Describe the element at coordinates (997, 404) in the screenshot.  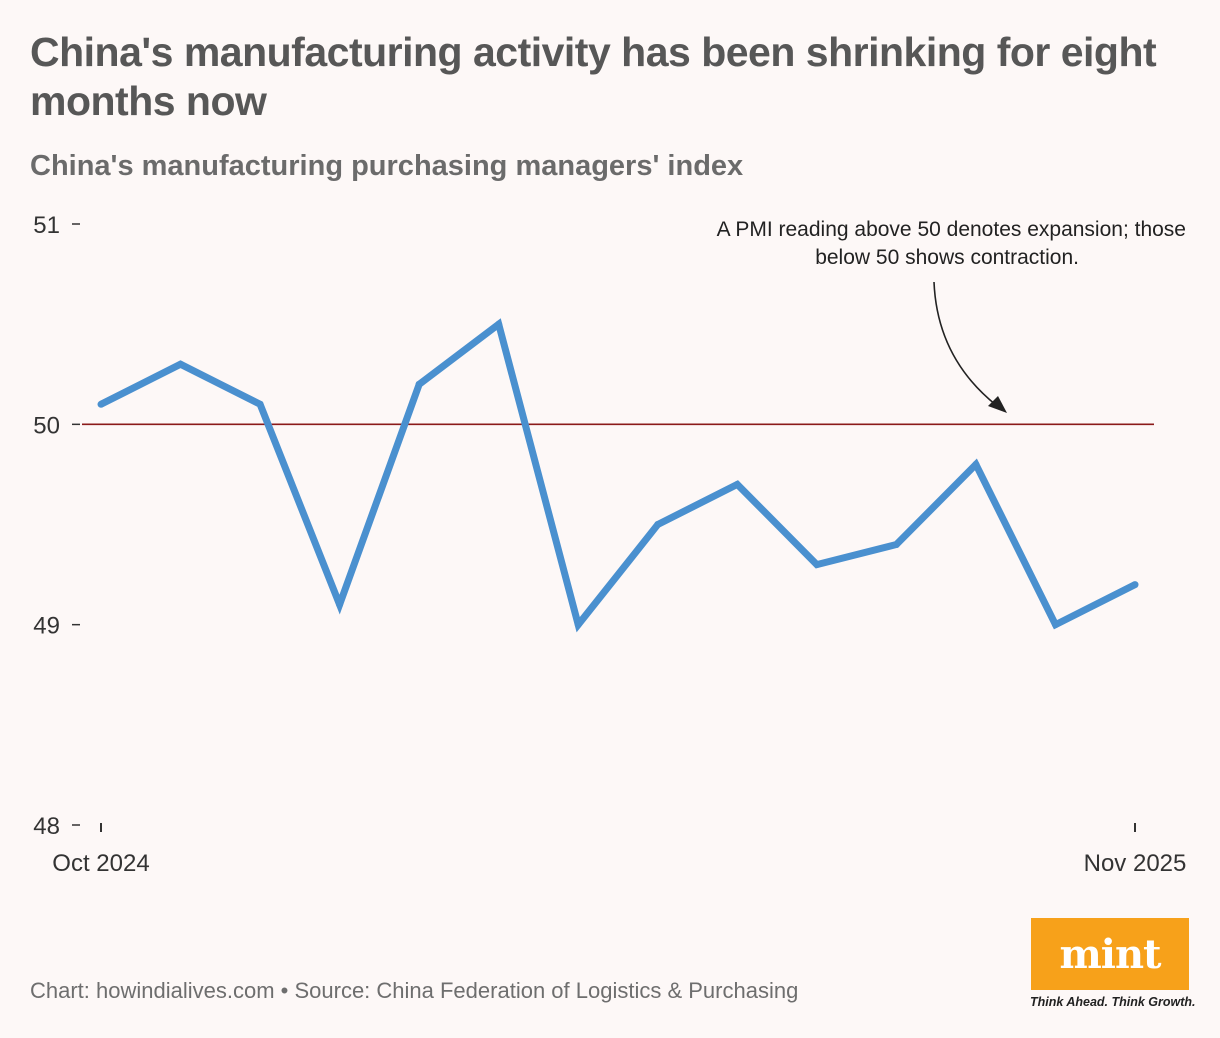
I see `annotation-arrowhead-icon` at that location.